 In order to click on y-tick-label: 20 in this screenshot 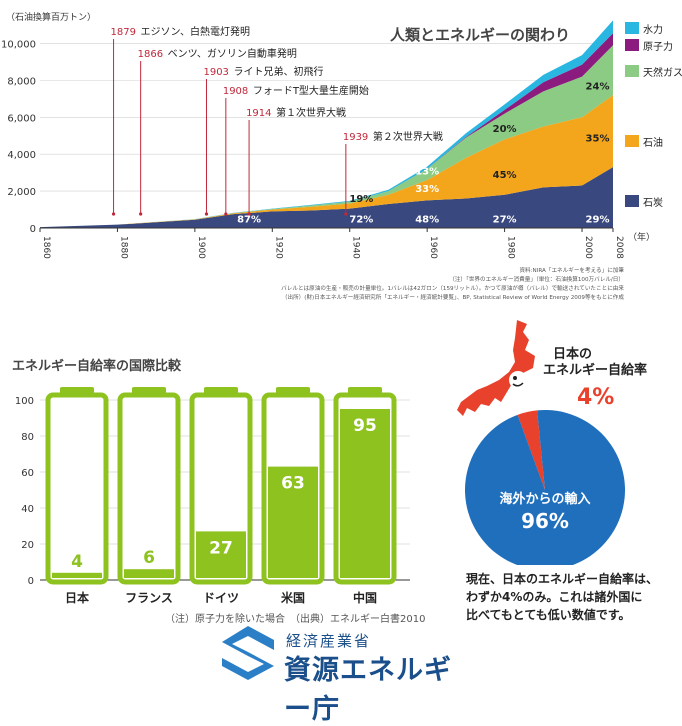, I will do `click(27, 545)`.